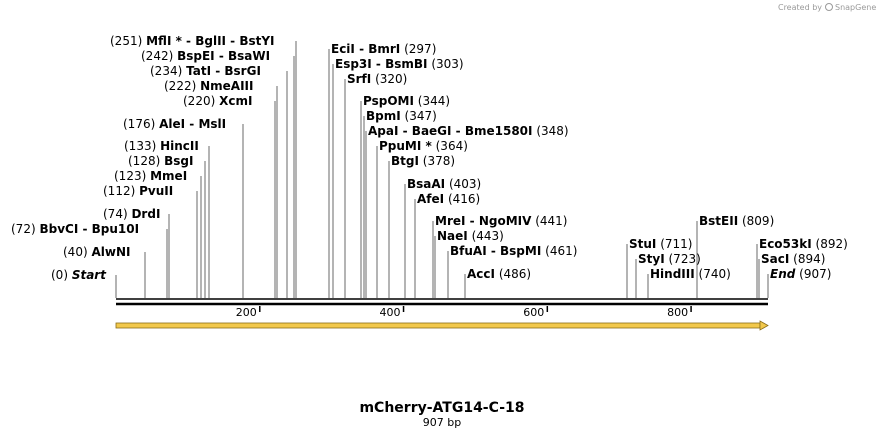 The image size is (884, 438). What do you see at coordinates (672, 274) in the screenshot?
I see `enzyme-name: HindIII` at bounding box center [672, 274].